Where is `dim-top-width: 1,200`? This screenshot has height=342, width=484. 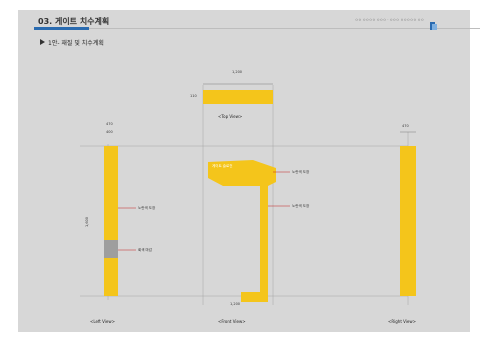 dim-top-width: 1,200 is located at coordinates (237, 72).